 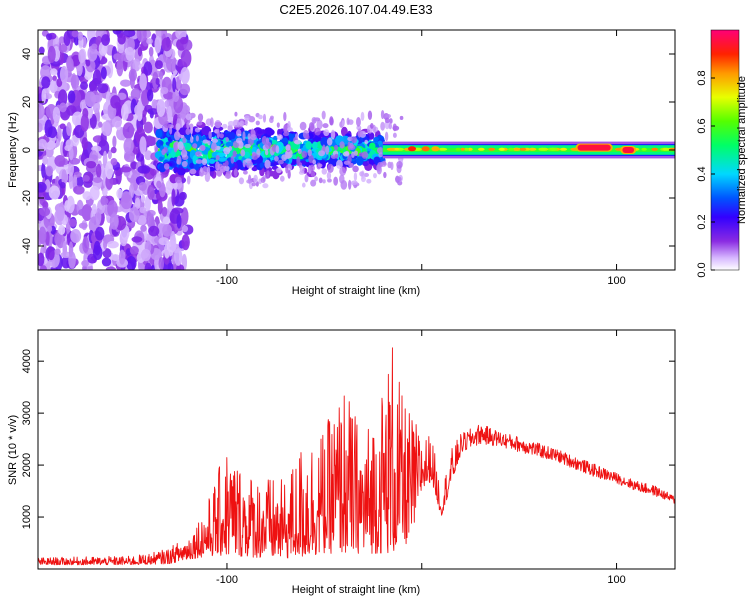 I want to click on spectrogram-x-label: Height of straight line (km), so click(x=356, y=291).